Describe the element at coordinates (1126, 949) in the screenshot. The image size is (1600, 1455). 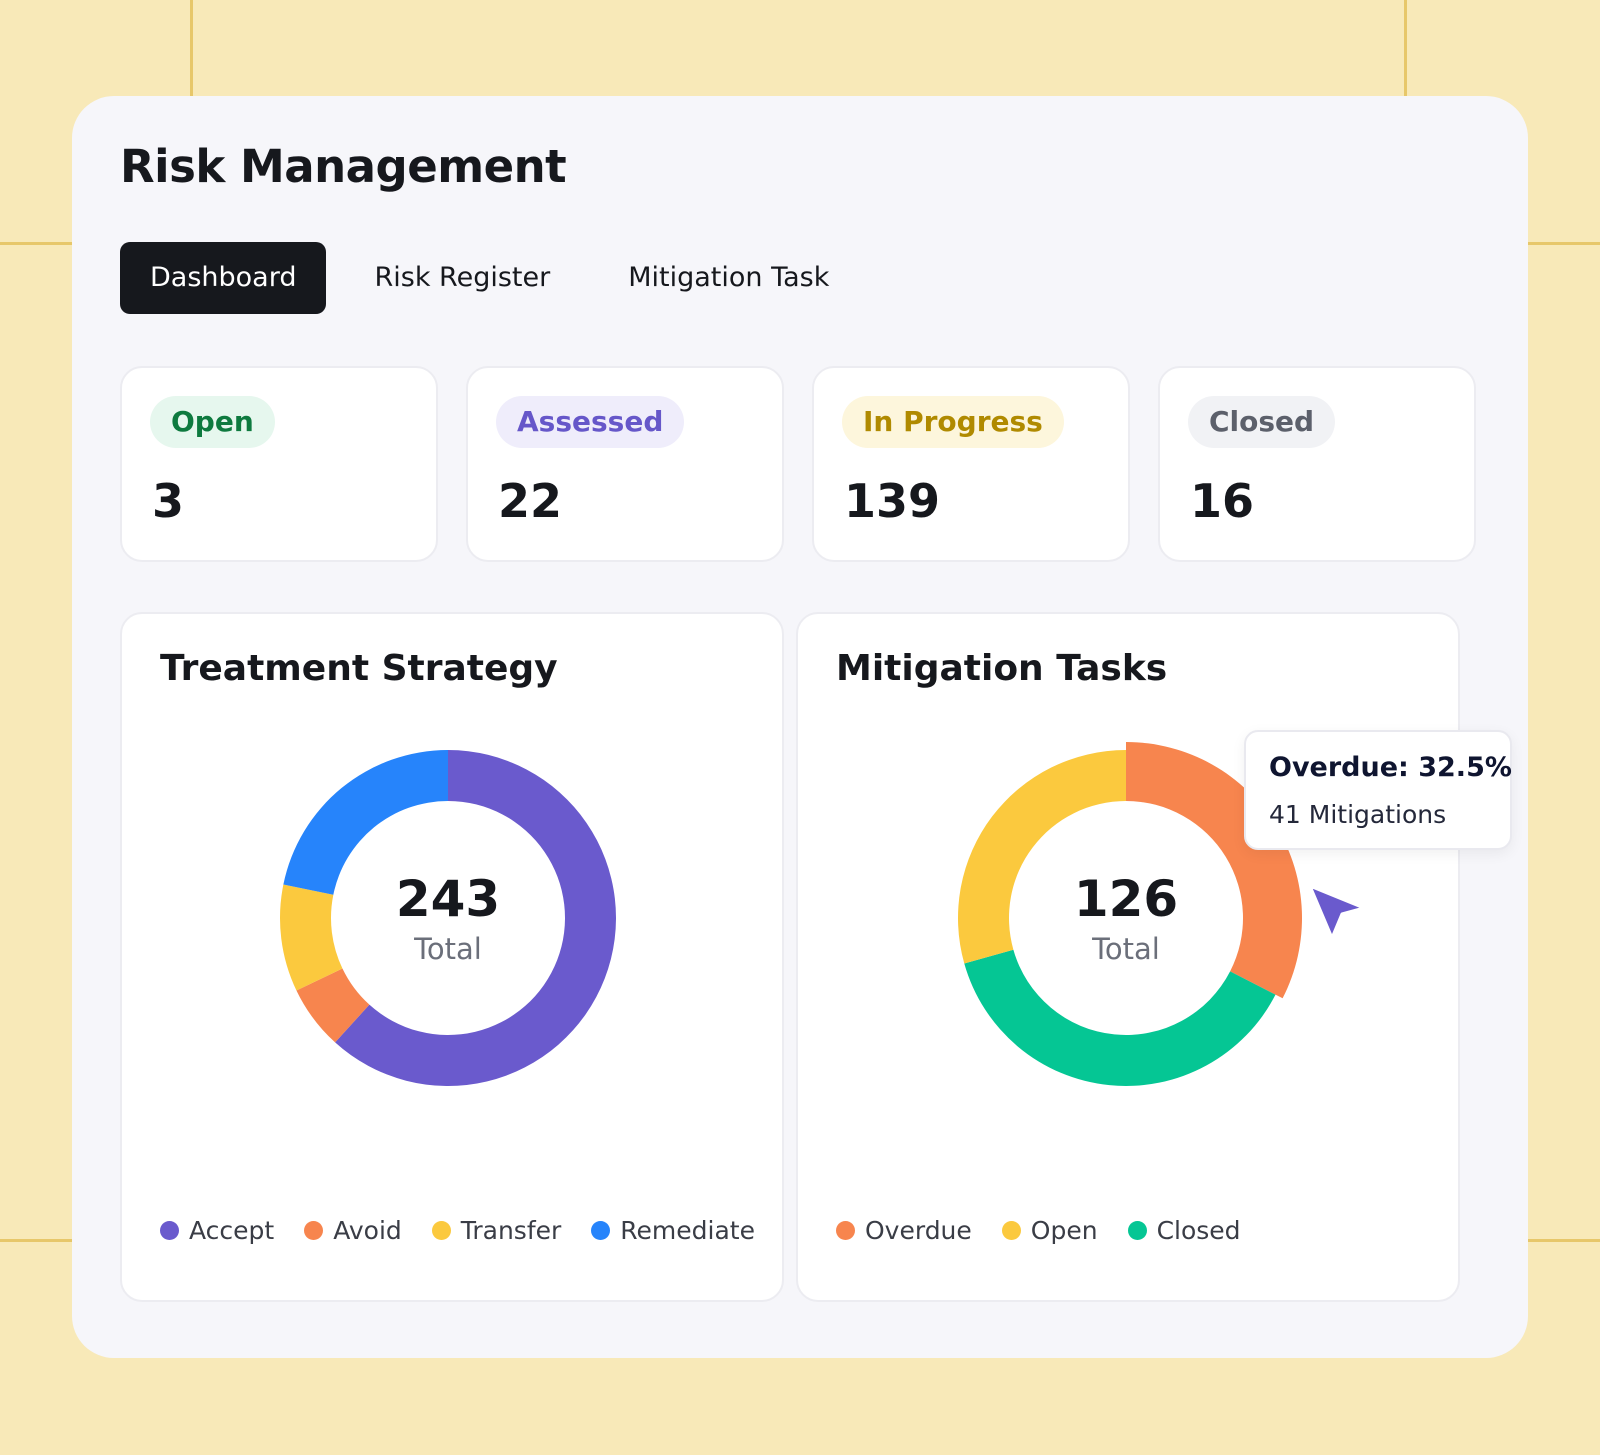
I see `mitigation-total-label: Total` at that location.